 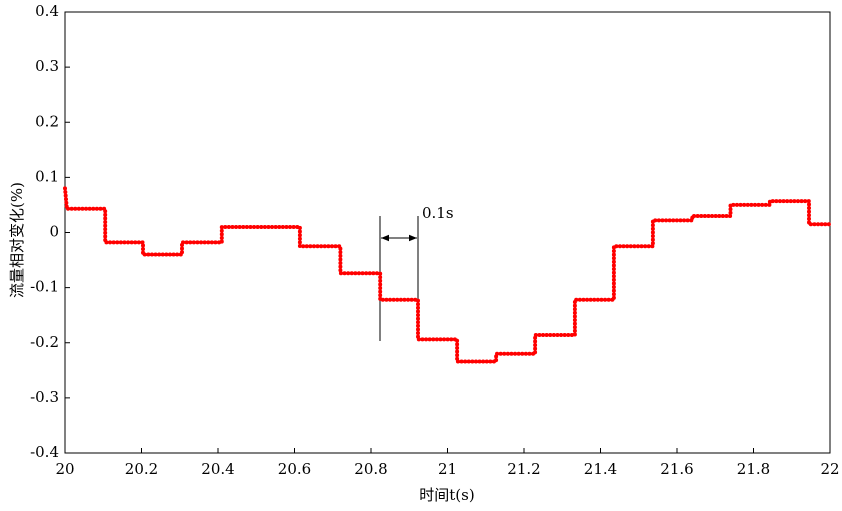 I want to click on x-tick-label: 20.4, so click(x=217, y=469).